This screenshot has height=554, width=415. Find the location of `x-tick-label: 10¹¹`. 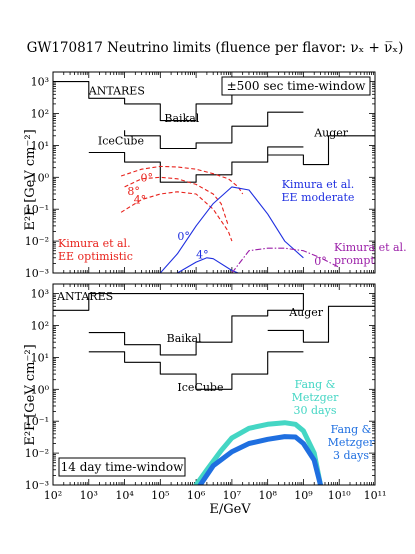

x-tick-label: 10¹¹ is located at coordinates (375, 495).